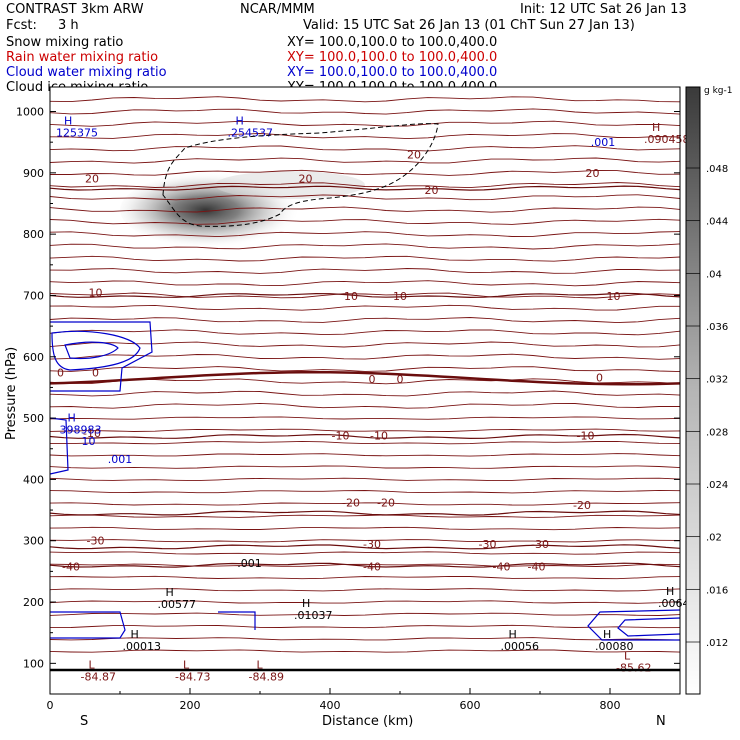  Describe the element at coordinates (33, 602) in the screenshot. I see `y-tick-label: 200` at that location.